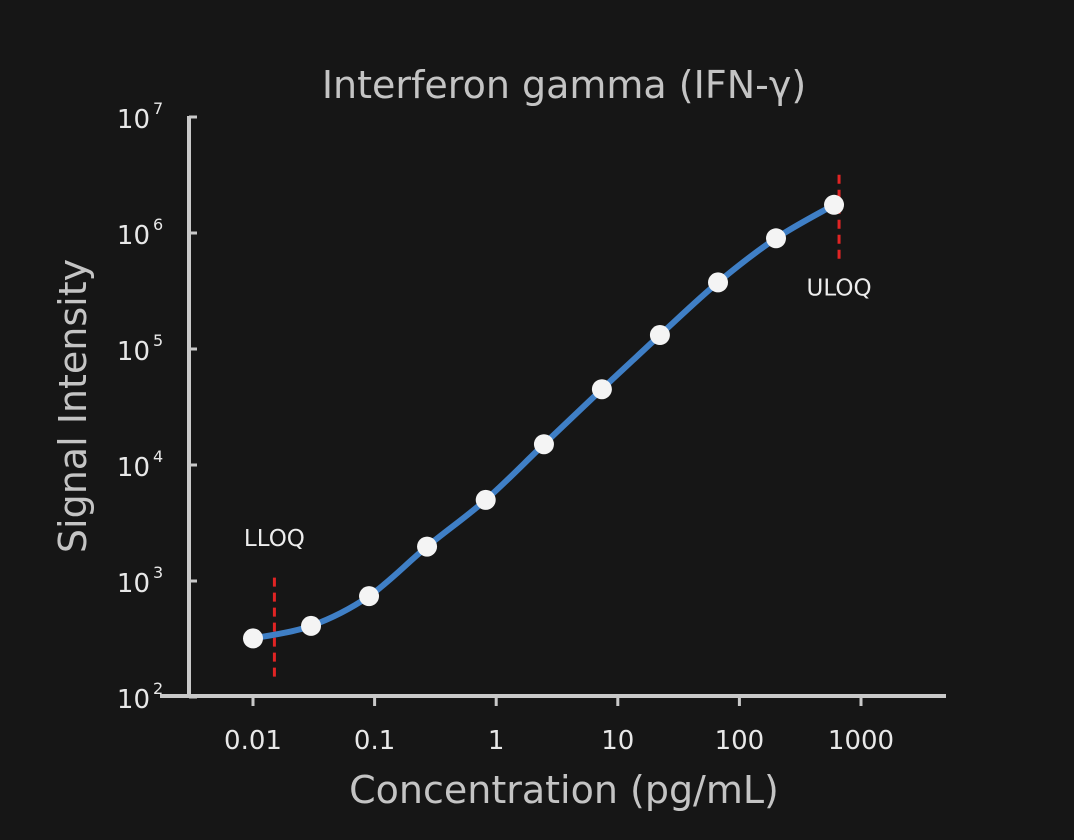 Image resolution: width=1074 pixels, height=840 pixels. Describe the element at coordinates (564, 85) in the screenshot. I see `chart-title: Interferon gamma (IFN-γ)` at that location.